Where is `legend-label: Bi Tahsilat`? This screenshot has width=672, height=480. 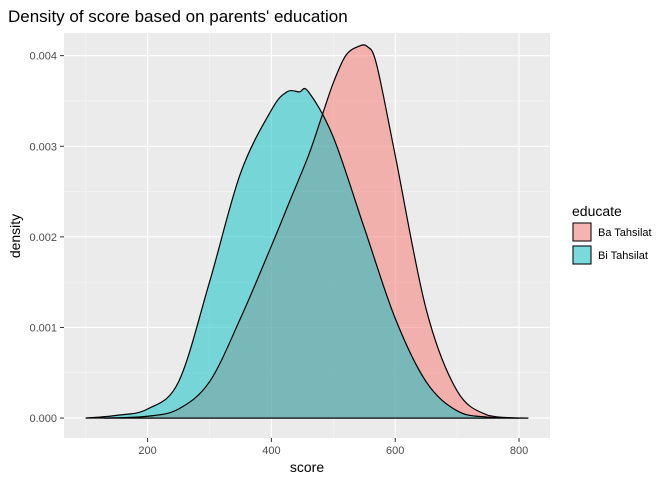
legend-label: Bi Tahsilat is located at coordinates (623, 256).